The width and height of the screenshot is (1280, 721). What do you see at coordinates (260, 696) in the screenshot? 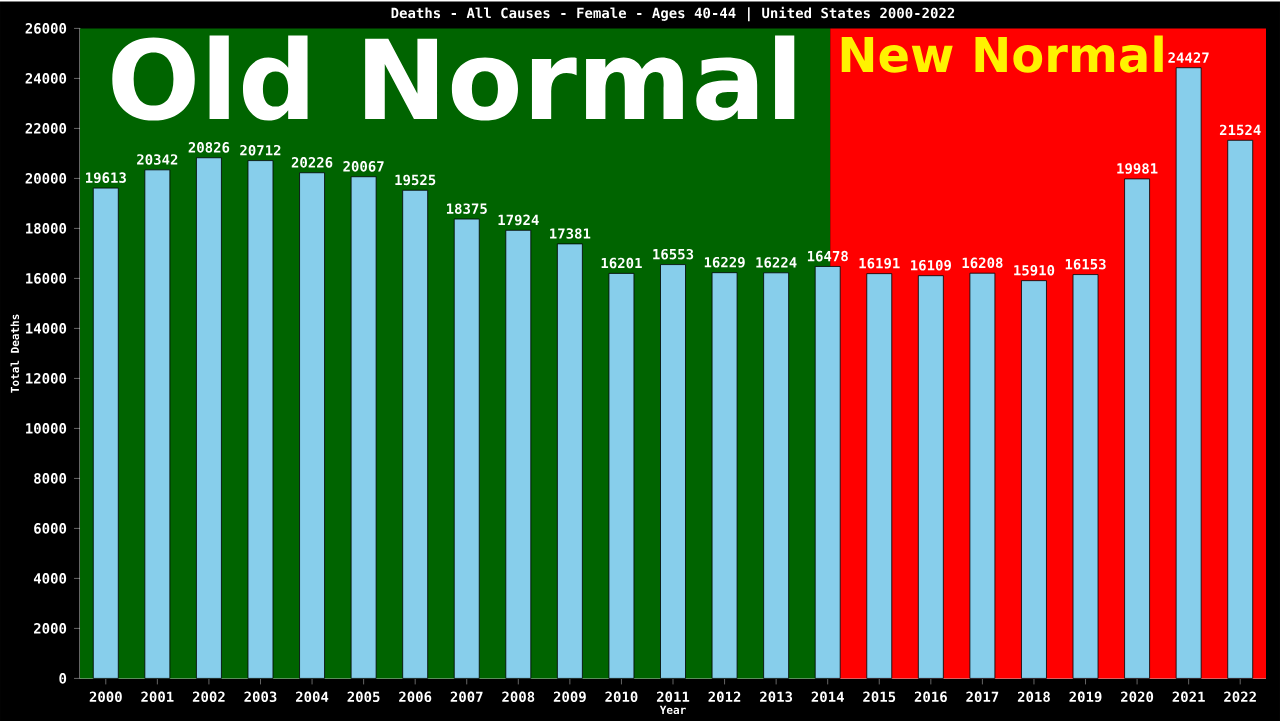
I see `x-tick-label: 2003` at bounding box center [260, 696].